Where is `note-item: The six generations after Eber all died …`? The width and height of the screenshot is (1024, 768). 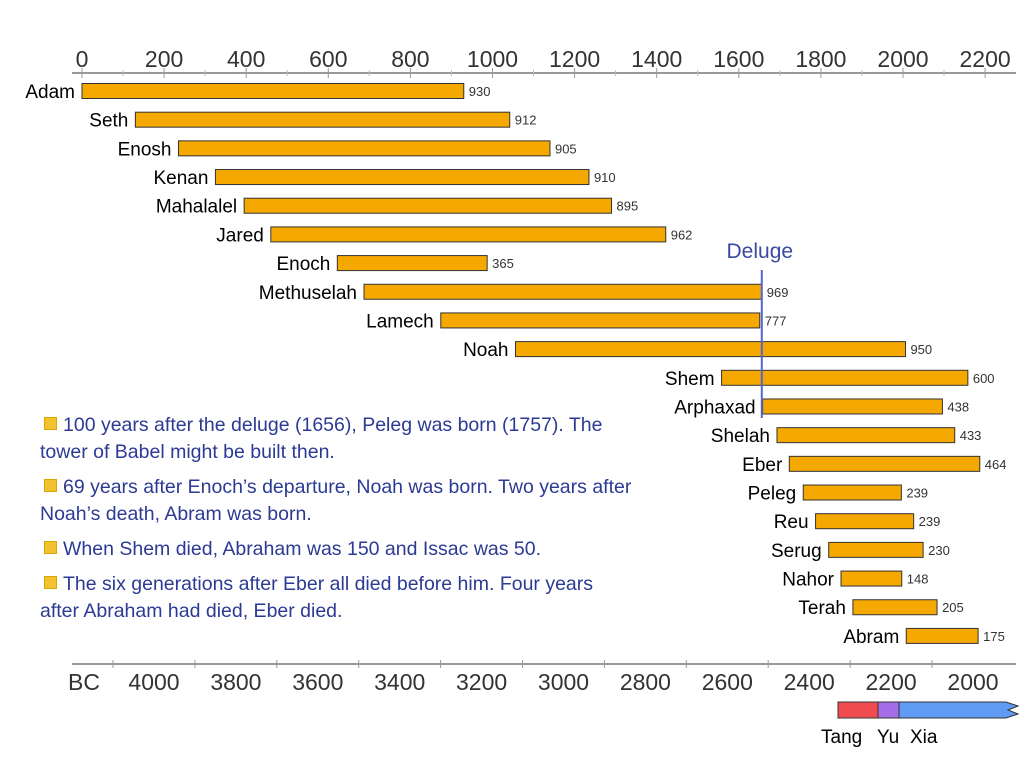 note-item: The six generations after Eber all died … is located at coordinates (336, 598).